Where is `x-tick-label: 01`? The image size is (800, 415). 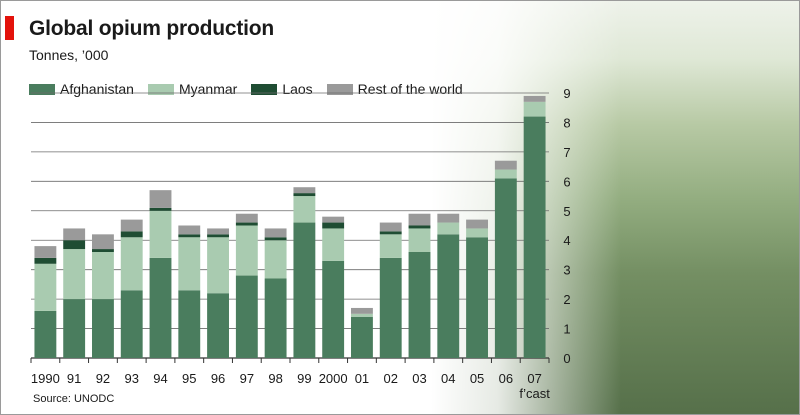 x-tick-label: 01 is located at coordinates (362, 378).